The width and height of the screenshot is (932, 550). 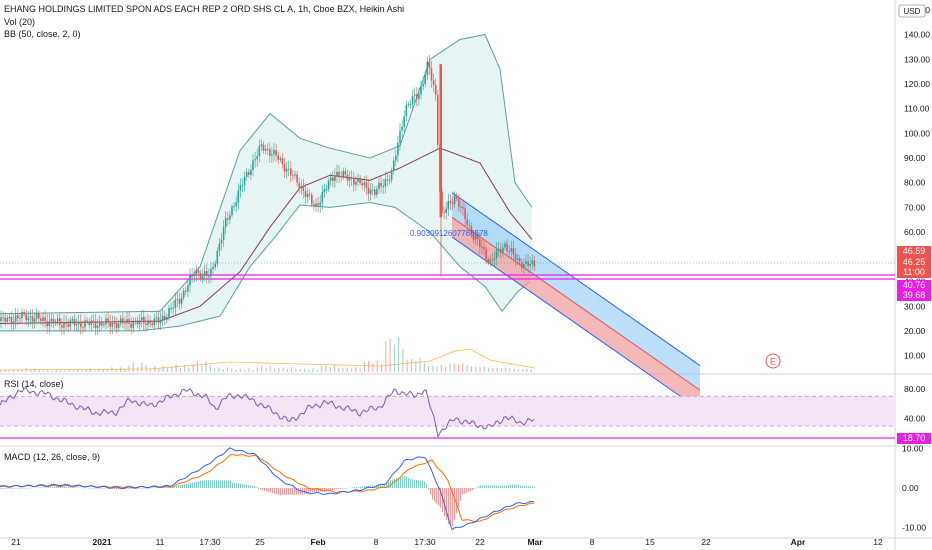 I want to click on currency-box: USD, so click(x=912, y=11).